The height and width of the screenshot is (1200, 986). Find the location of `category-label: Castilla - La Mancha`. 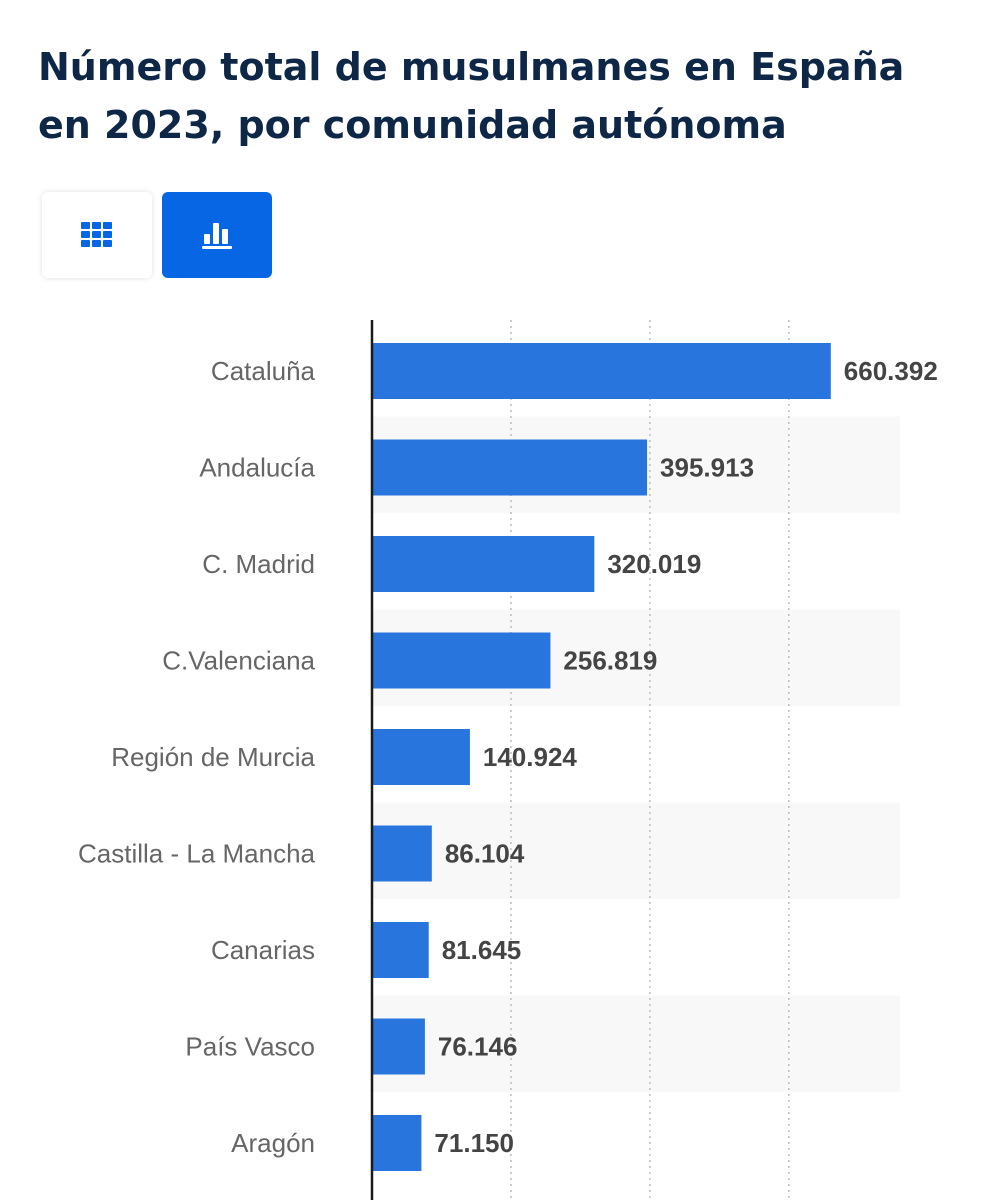

category-label: Castilla - La Mancha is located at coordinates (197, 854).